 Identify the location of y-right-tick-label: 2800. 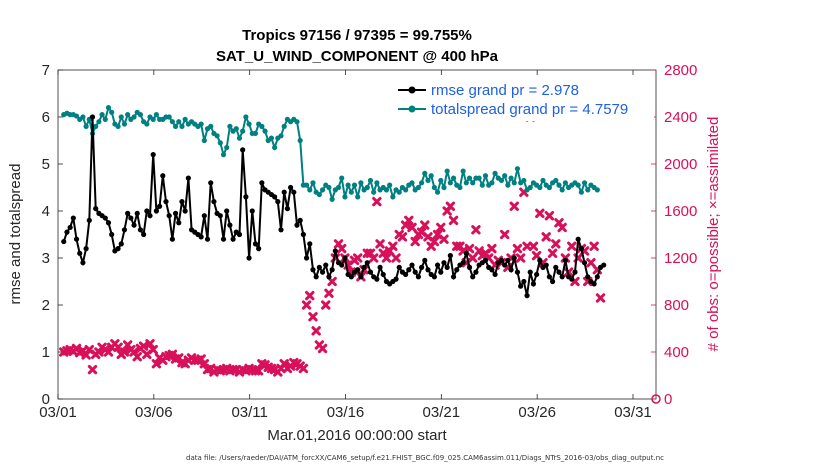
(680, 70).